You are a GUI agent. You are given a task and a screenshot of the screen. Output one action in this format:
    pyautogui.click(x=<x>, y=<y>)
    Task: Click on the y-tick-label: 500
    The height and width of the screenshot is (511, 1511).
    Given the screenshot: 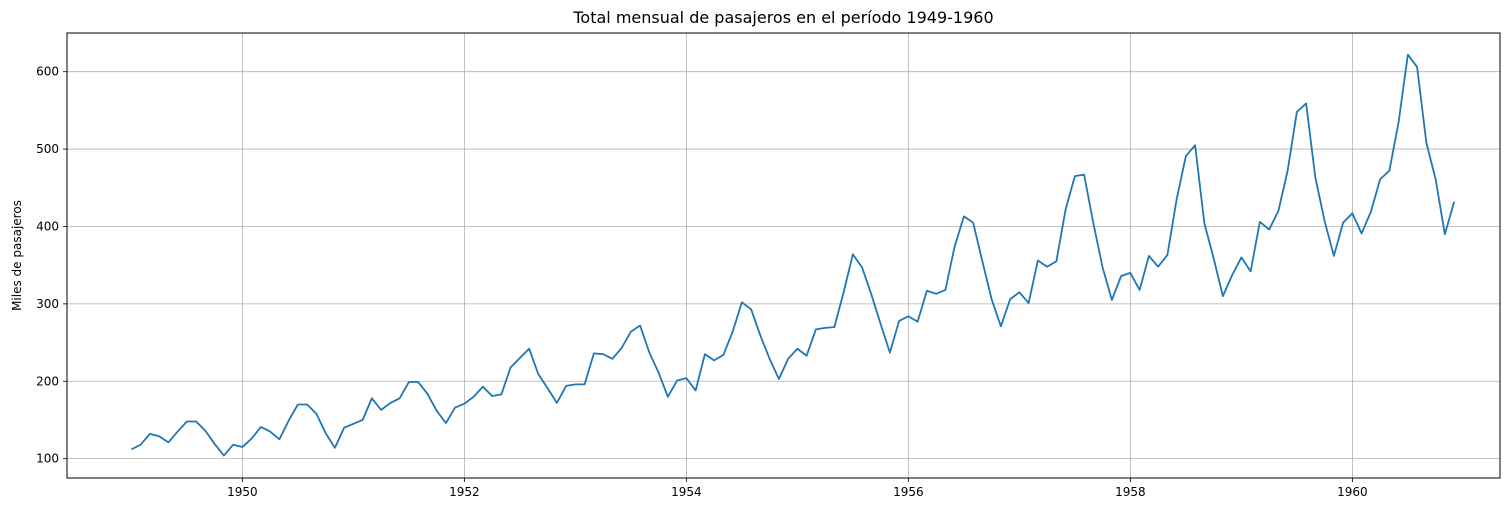 What is the action you would take?
    pyautogui.click(x=47, y=149)
    